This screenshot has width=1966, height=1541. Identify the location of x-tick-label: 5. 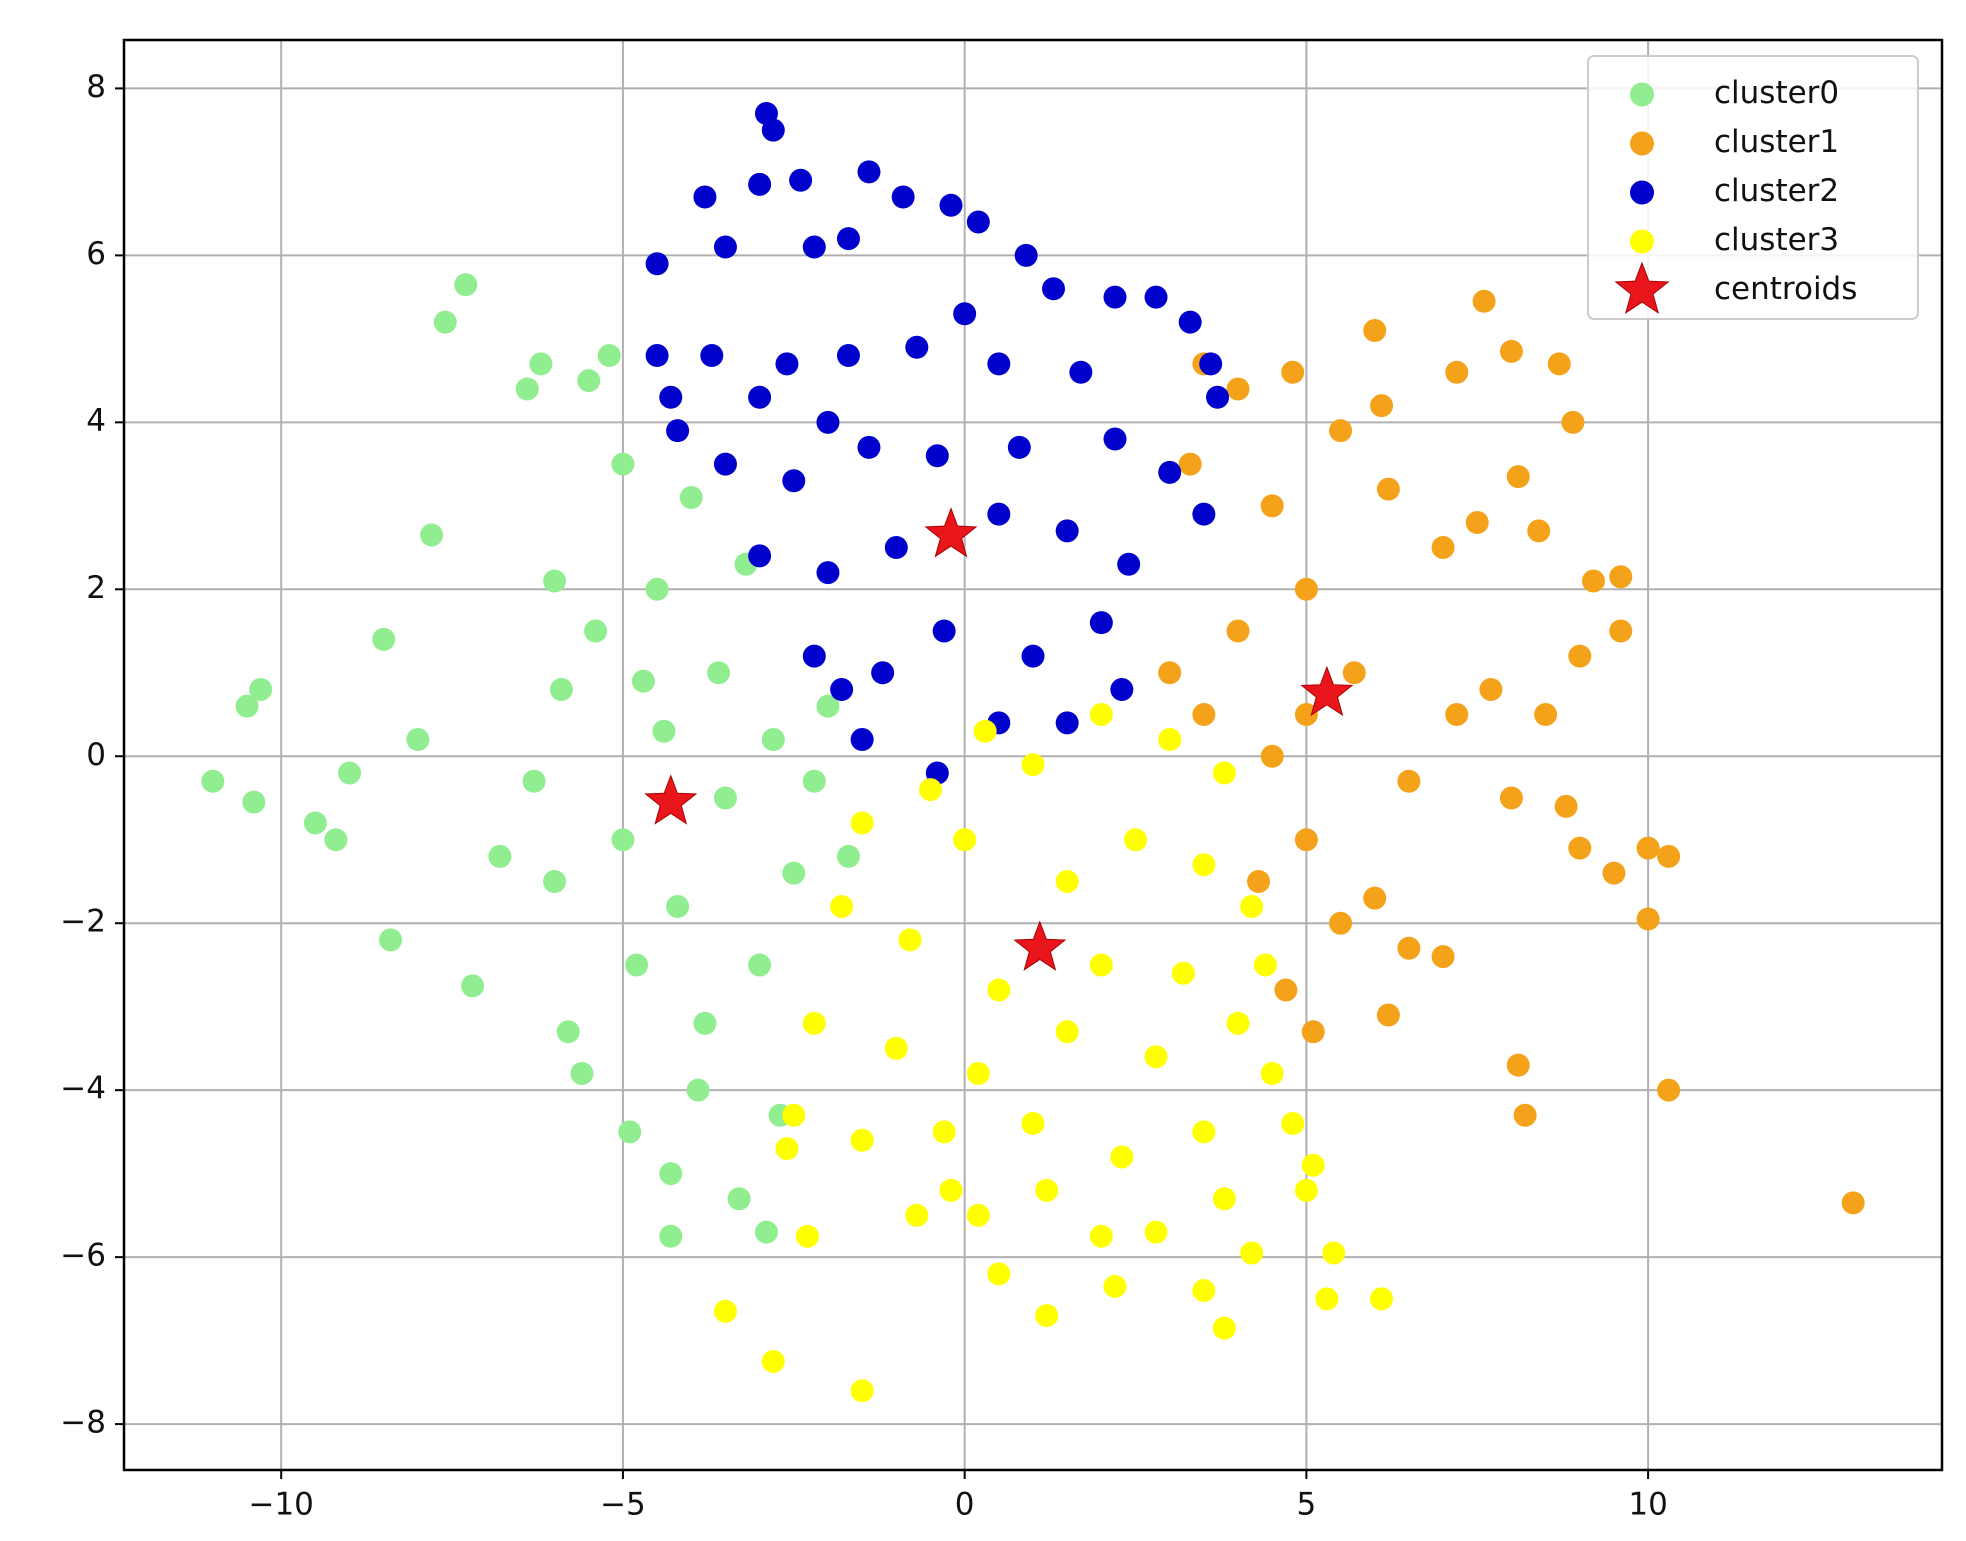
(1307, 1505).